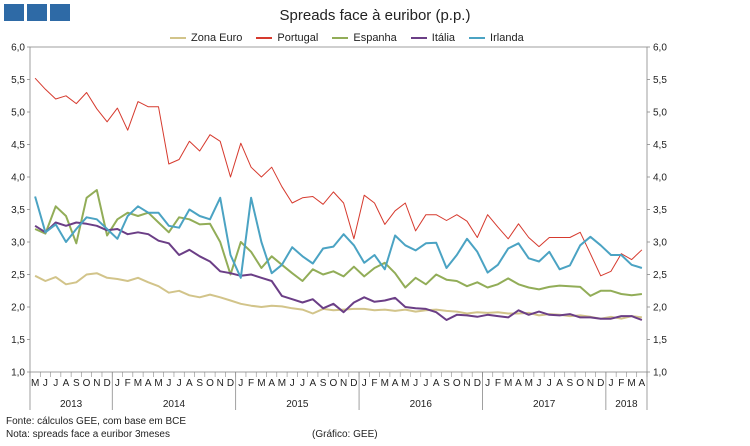 The image size is (750, 446). What do you see at coordinates (496, 38) in the screenshot?
I see `legend-item: Irlanda` at bounding box center [496, 38].